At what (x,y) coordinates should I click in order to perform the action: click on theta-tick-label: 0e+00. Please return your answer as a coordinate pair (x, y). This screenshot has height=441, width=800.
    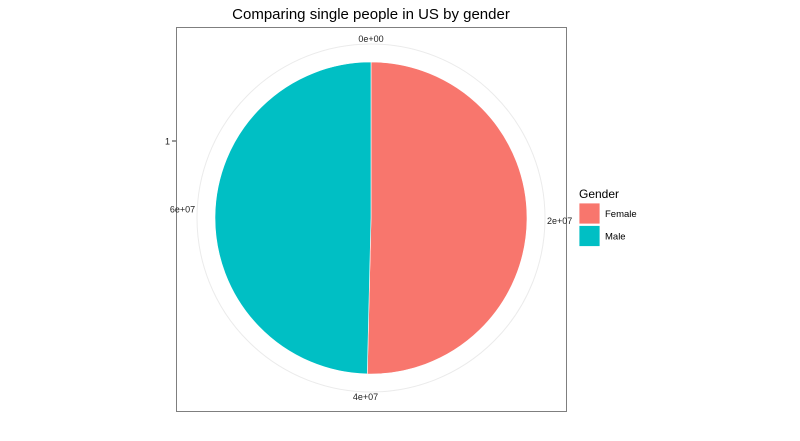
    Looking at the image, I should click on (370, 39).